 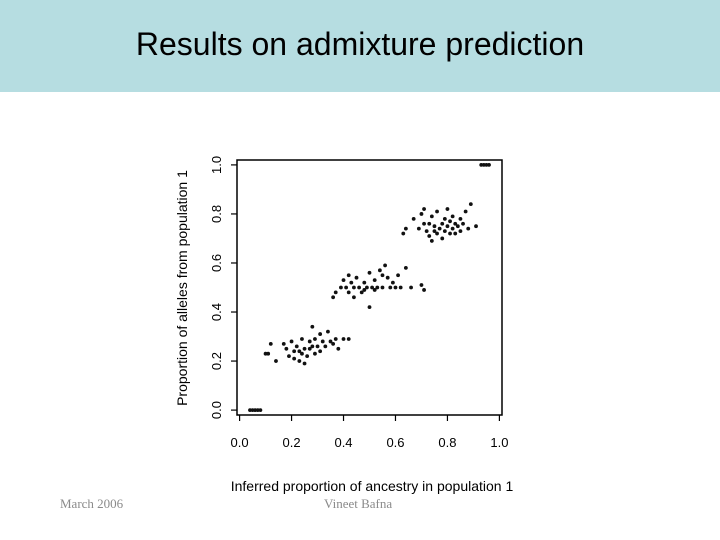 I want to click on x-tick-label: 0.8, so click(x=447, y=442).